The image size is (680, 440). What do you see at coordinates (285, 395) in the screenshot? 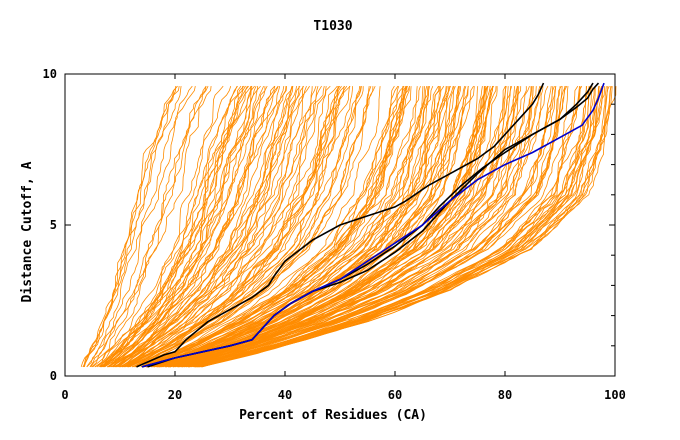
I see `x-tick-label: 40` at bounding box center [285, 395].